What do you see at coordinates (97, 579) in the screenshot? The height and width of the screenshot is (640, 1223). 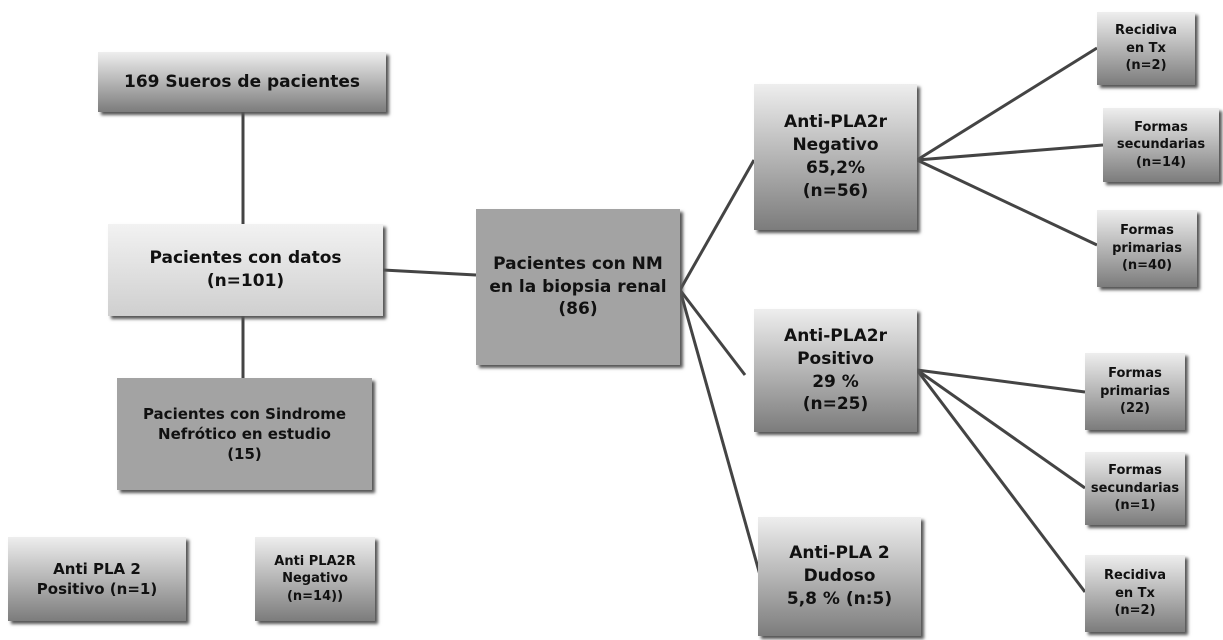 I see `node: Anti PLA 2 Positivo (n=1)` at bounding box center [97, 579].